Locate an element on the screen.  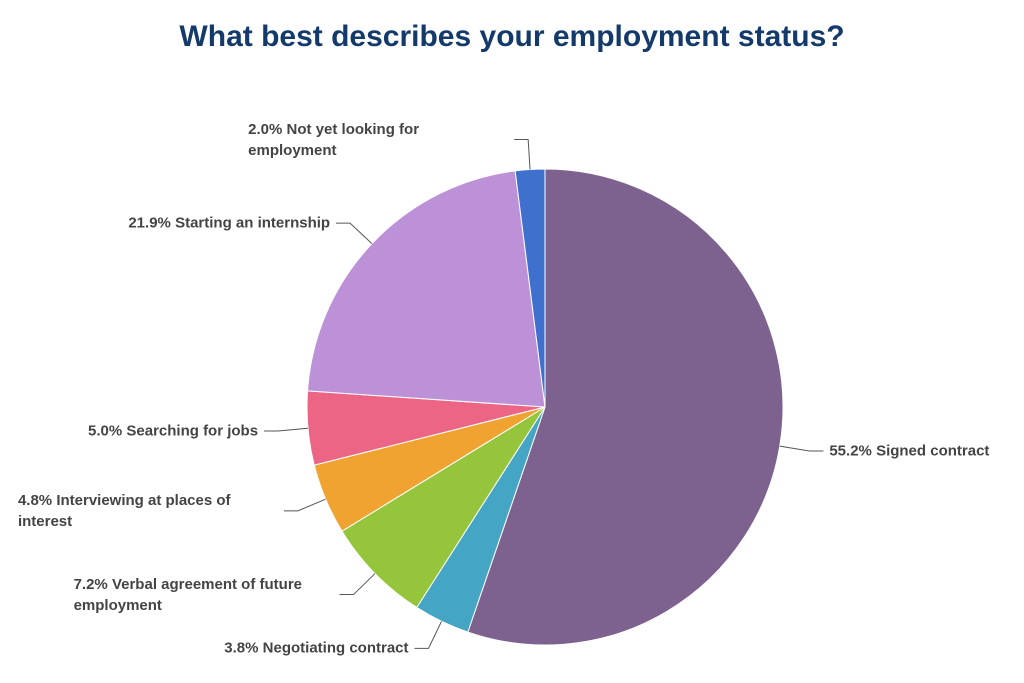
slice-label: 3.8% Negotiating contract is located at coordinates (316, 648).